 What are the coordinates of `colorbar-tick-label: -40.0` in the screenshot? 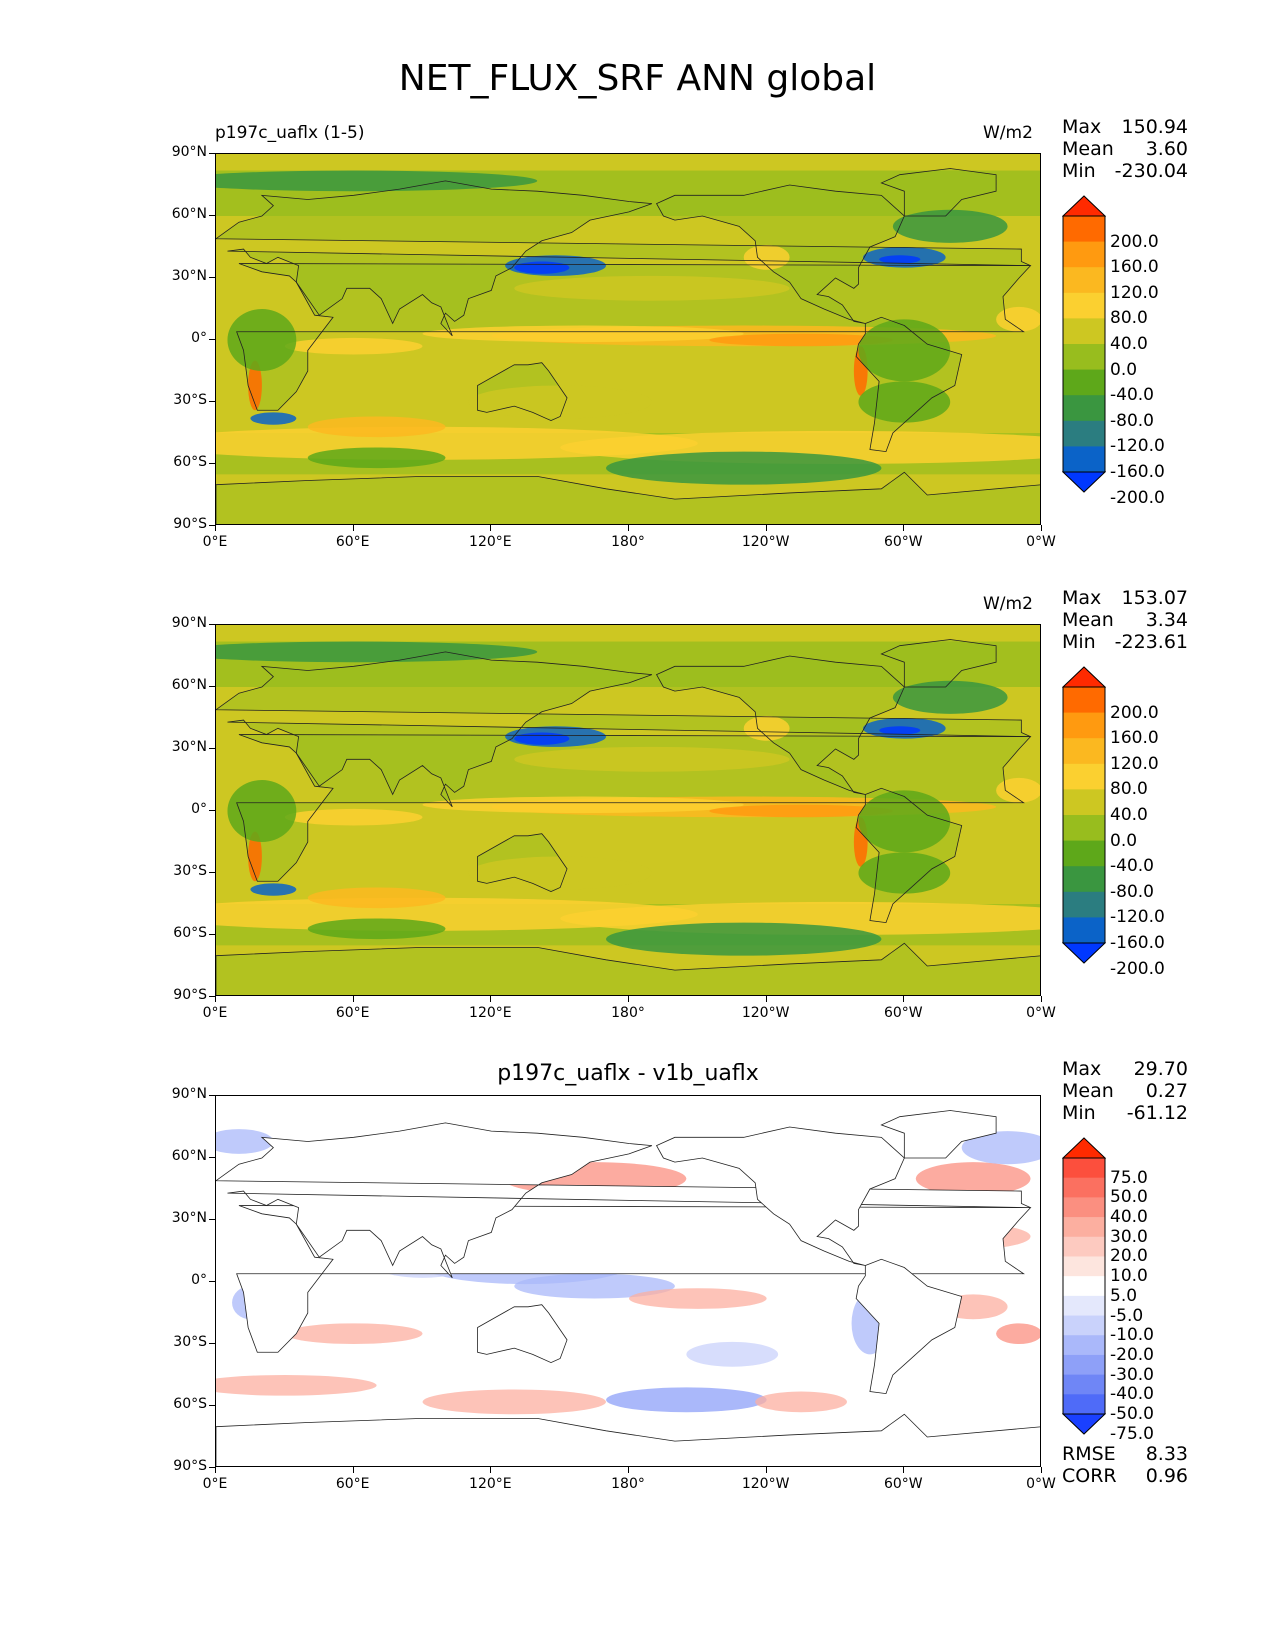 It's located at (1132, 395).